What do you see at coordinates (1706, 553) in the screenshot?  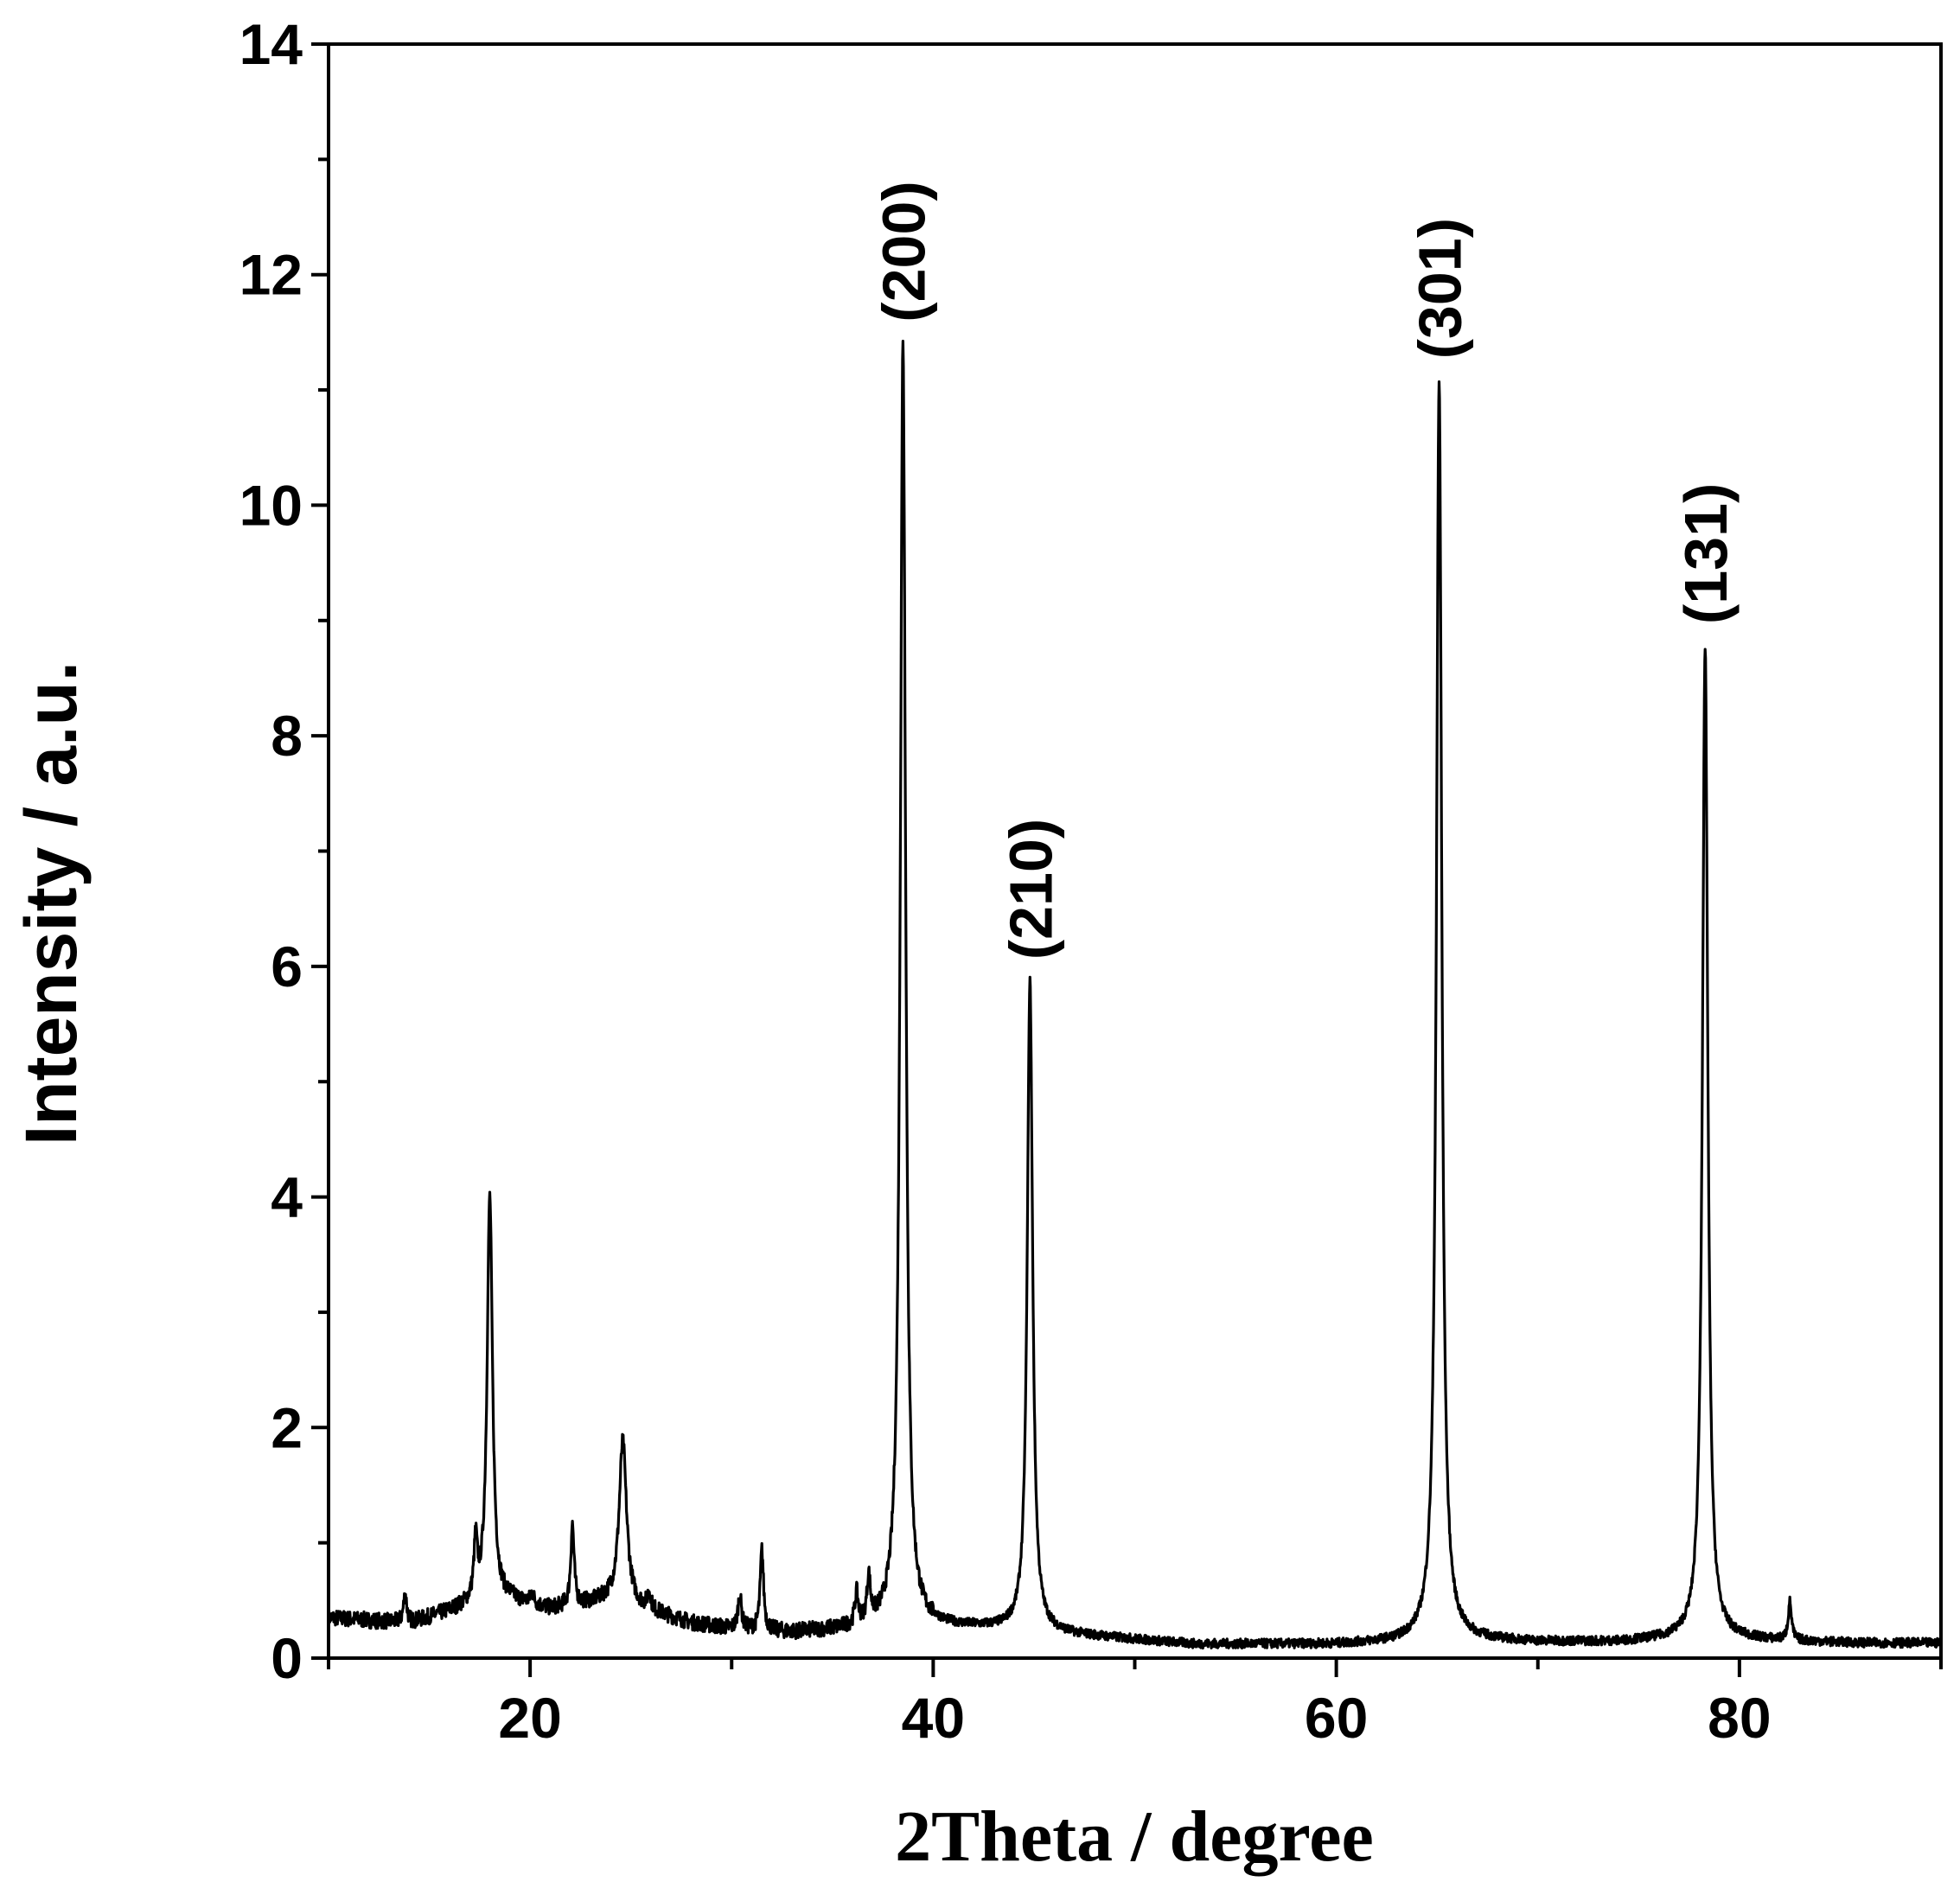 I see `peak-label: (131)` at bounding box center [1706, 553].